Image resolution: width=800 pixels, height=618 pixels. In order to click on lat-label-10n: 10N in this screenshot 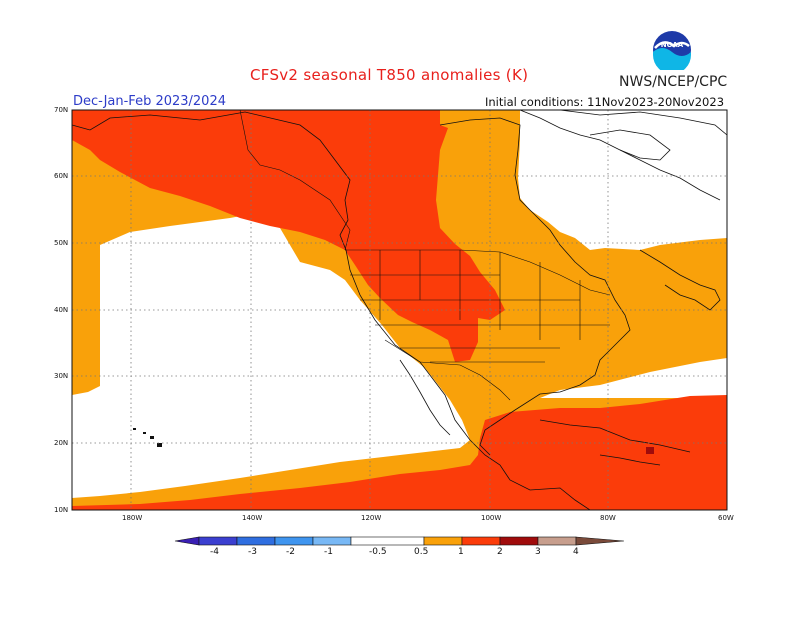, I will do `click(61, 510)`.